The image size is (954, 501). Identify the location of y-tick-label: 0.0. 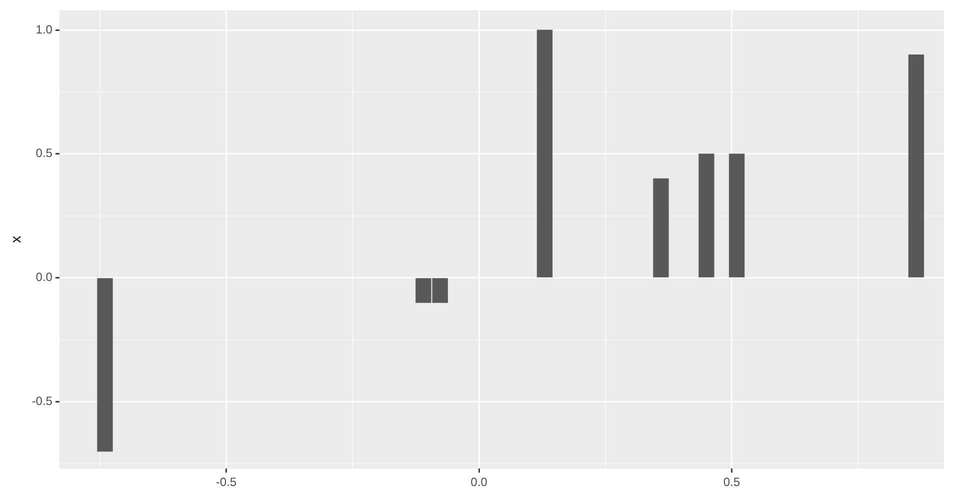
(44, 277).